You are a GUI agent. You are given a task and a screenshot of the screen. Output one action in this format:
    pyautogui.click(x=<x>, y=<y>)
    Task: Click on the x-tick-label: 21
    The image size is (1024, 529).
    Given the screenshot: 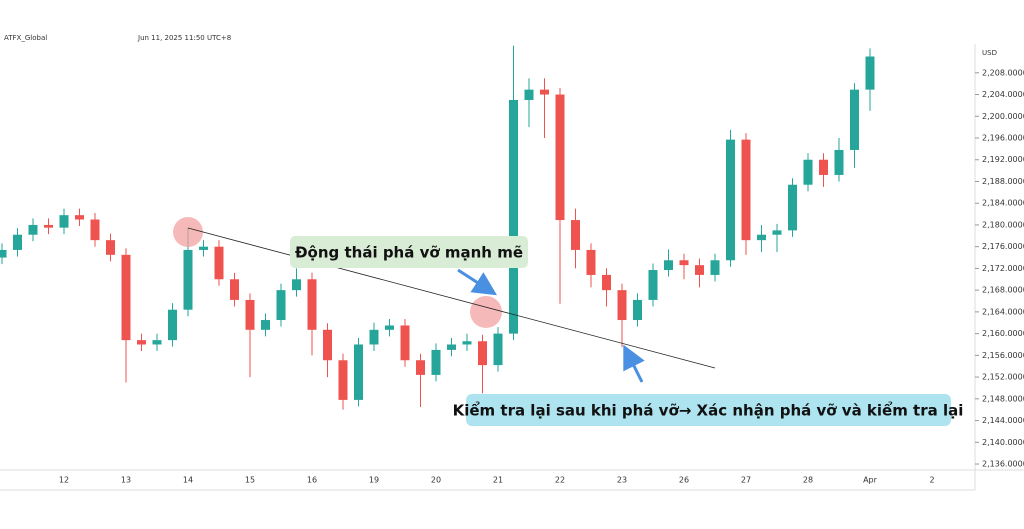 What is the action you would take?
    pyautogui.click(x=498, y=480)
    